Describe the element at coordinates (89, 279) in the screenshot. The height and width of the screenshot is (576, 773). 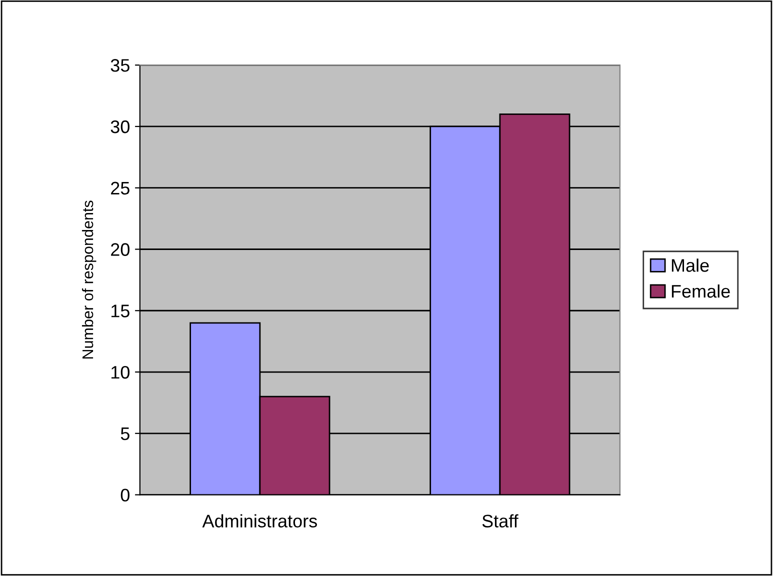
I see `y-axis-title: Number of respondents` at that location.